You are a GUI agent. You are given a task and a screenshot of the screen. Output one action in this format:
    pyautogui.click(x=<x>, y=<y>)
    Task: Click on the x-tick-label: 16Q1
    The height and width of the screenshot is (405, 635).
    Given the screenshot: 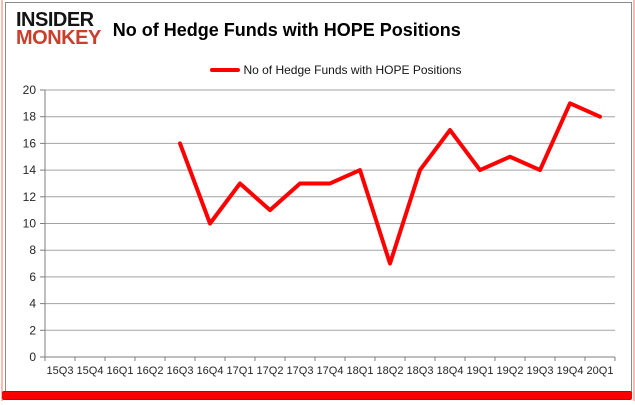 What is the action you would take?
    pyautogui.click(x=120, y=371)
    